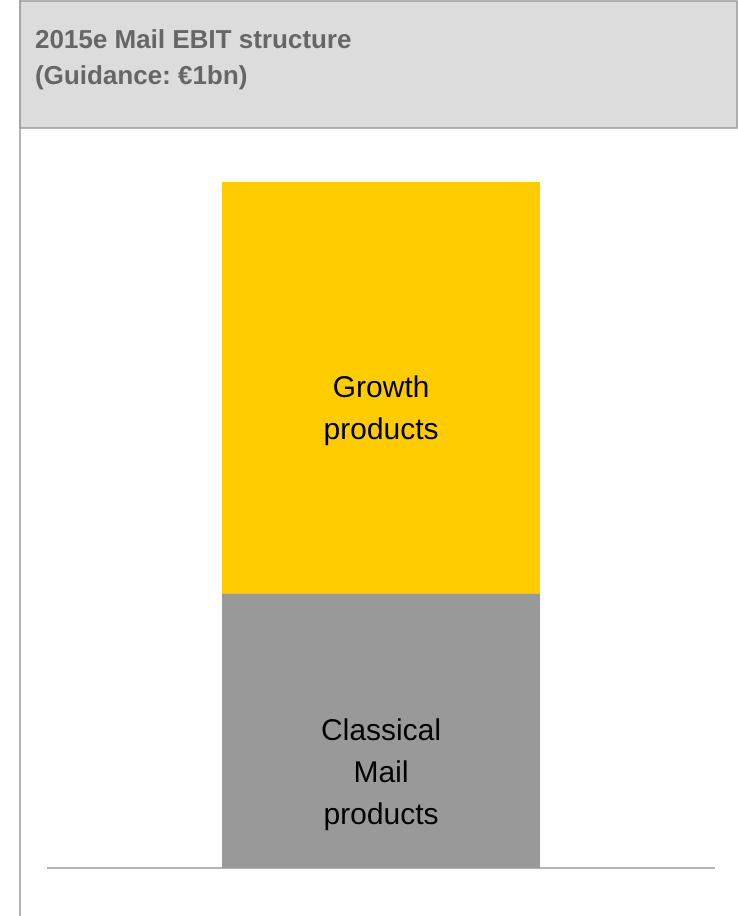 The image size is (738, 916). Describe the element at coordinates (193, 57) in the screenshot. I see `chart-title: 2015e Mail EBIT structure (Guidance: €1bn)` at that location.